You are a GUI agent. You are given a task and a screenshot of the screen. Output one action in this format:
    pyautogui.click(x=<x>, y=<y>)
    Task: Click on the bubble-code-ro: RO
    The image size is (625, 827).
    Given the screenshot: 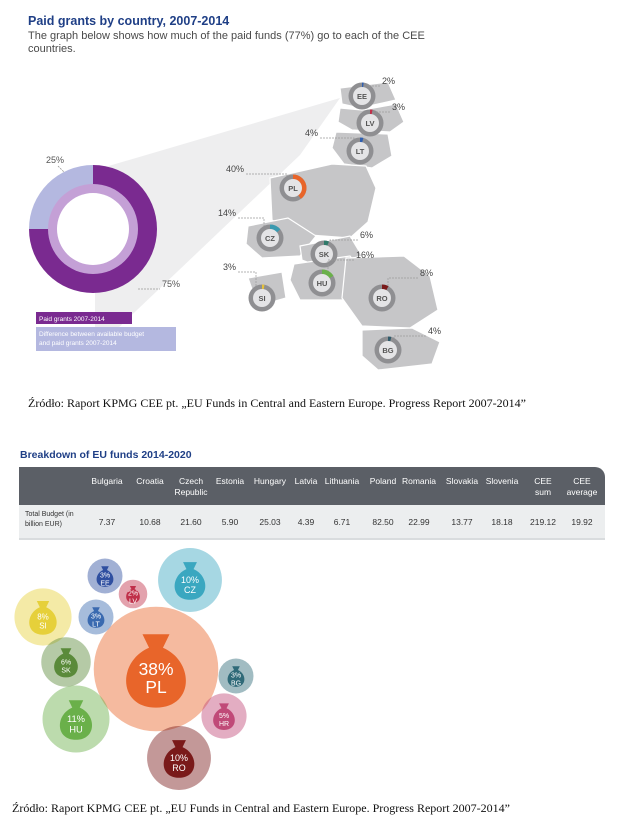 What is the action you would take?
    pyautogui.click(x=178, y=768)
    